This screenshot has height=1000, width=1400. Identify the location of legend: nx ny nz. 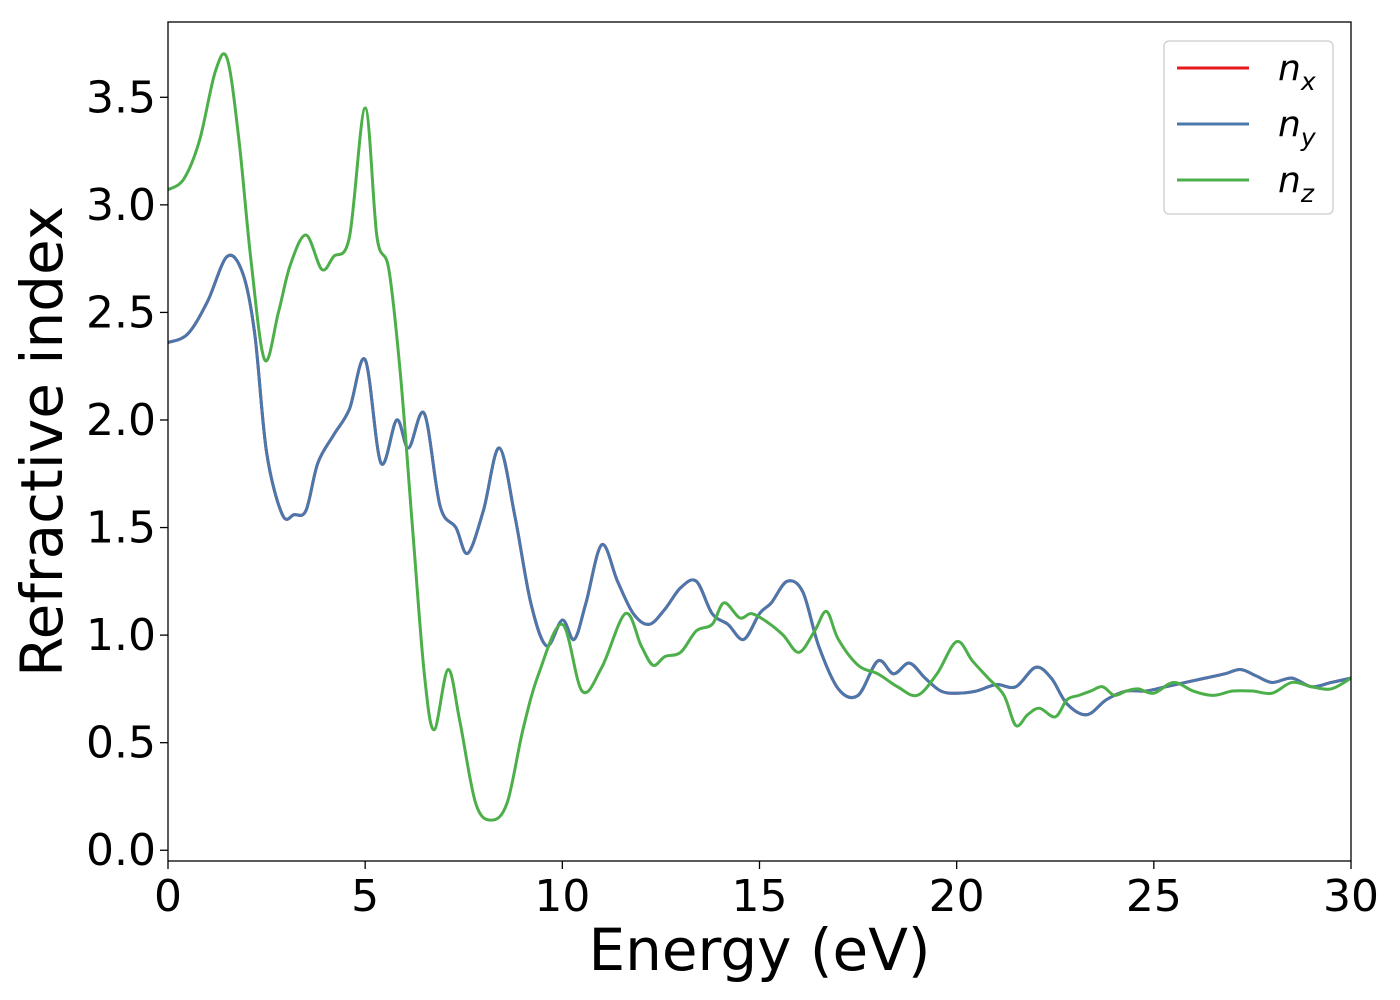
(1248, 127).